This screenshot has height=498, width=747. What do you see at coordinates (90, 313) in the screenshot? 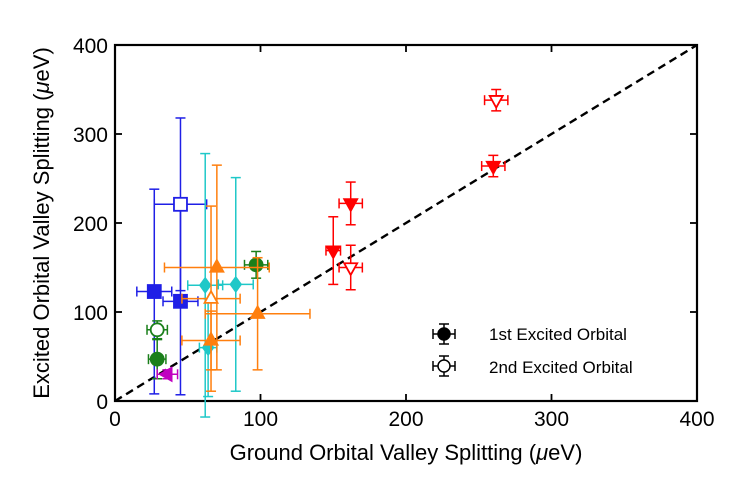
I see `y-tick-label-100: 100` at bounding box center [90, 313].